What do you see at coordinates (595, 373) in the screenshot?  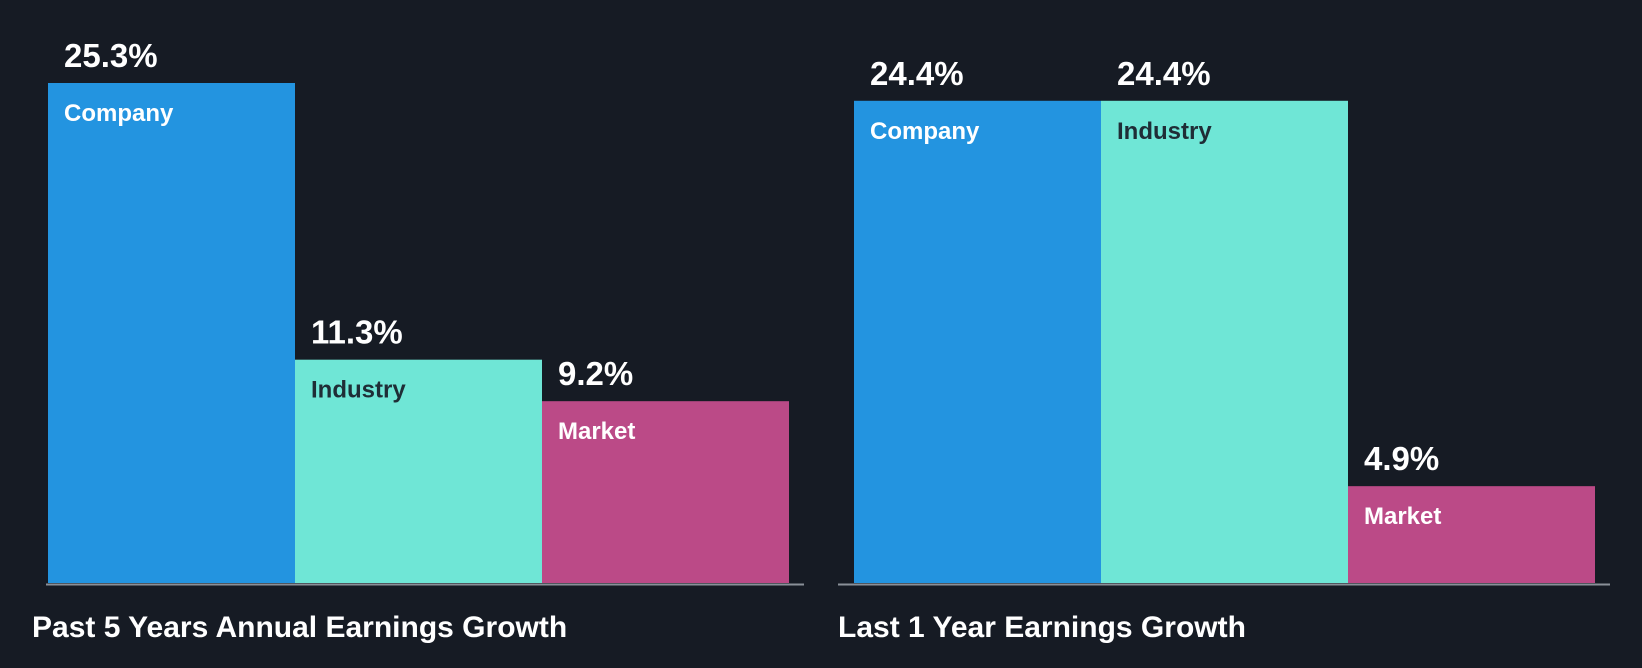 I see `past-5-years-value-label-market: 9.2%` at bounding box center [595, 373].